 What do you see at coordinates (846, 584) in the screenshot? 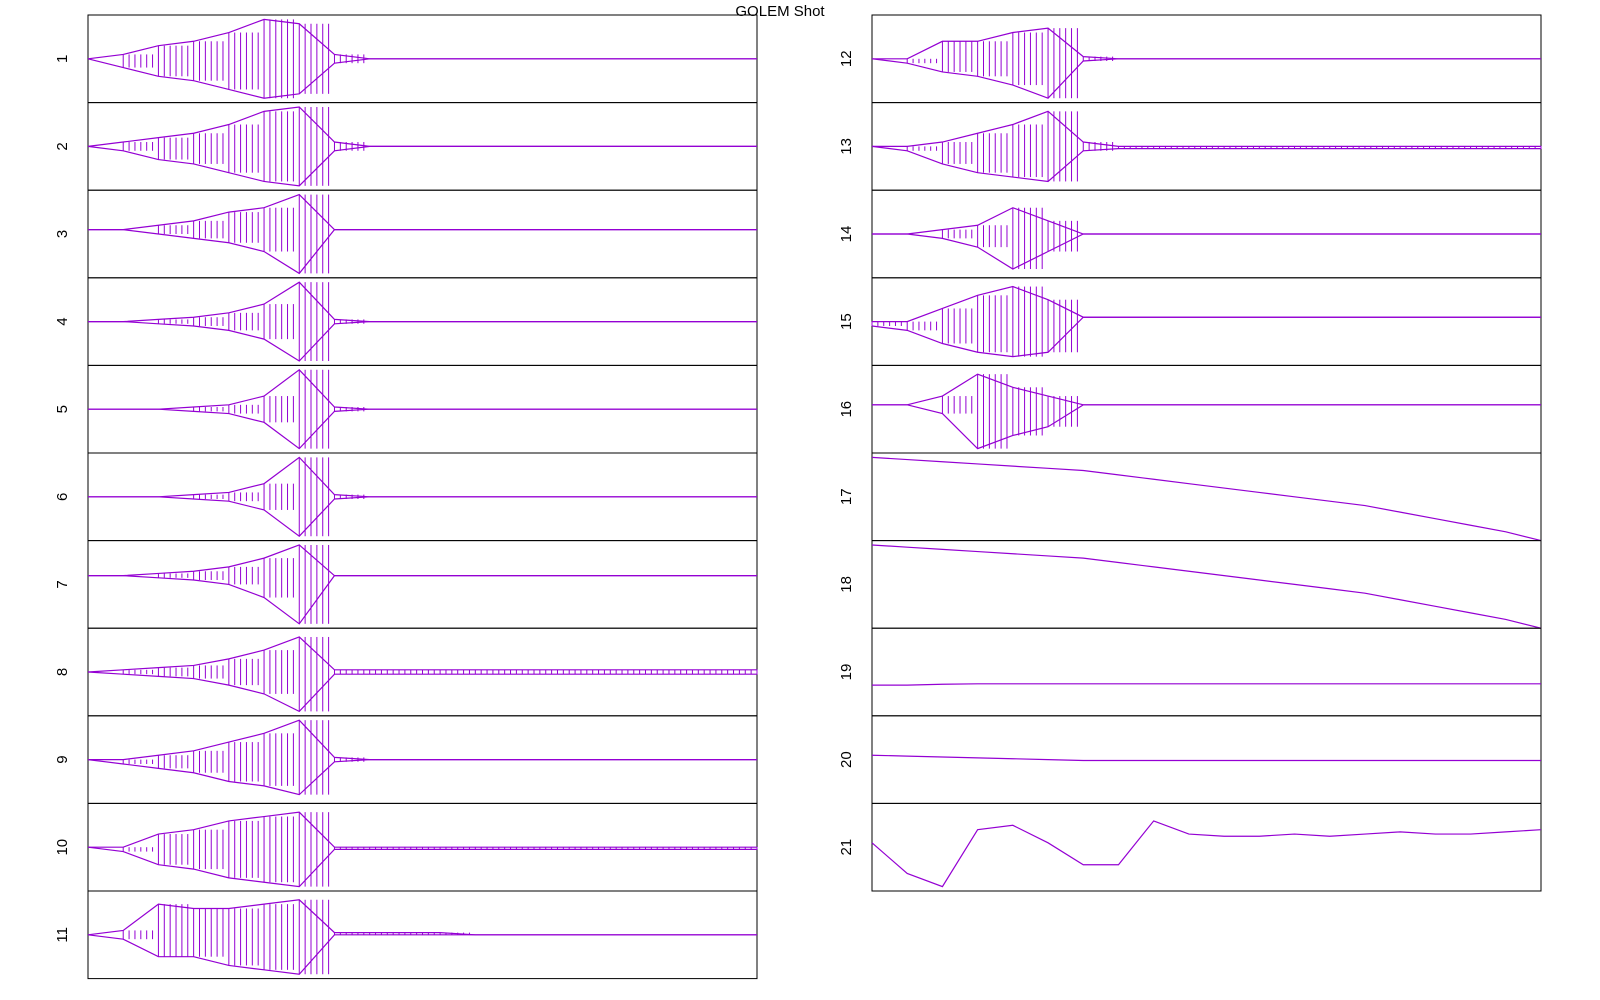
I see `panel-label: 18` at bounding box center [846, 584].